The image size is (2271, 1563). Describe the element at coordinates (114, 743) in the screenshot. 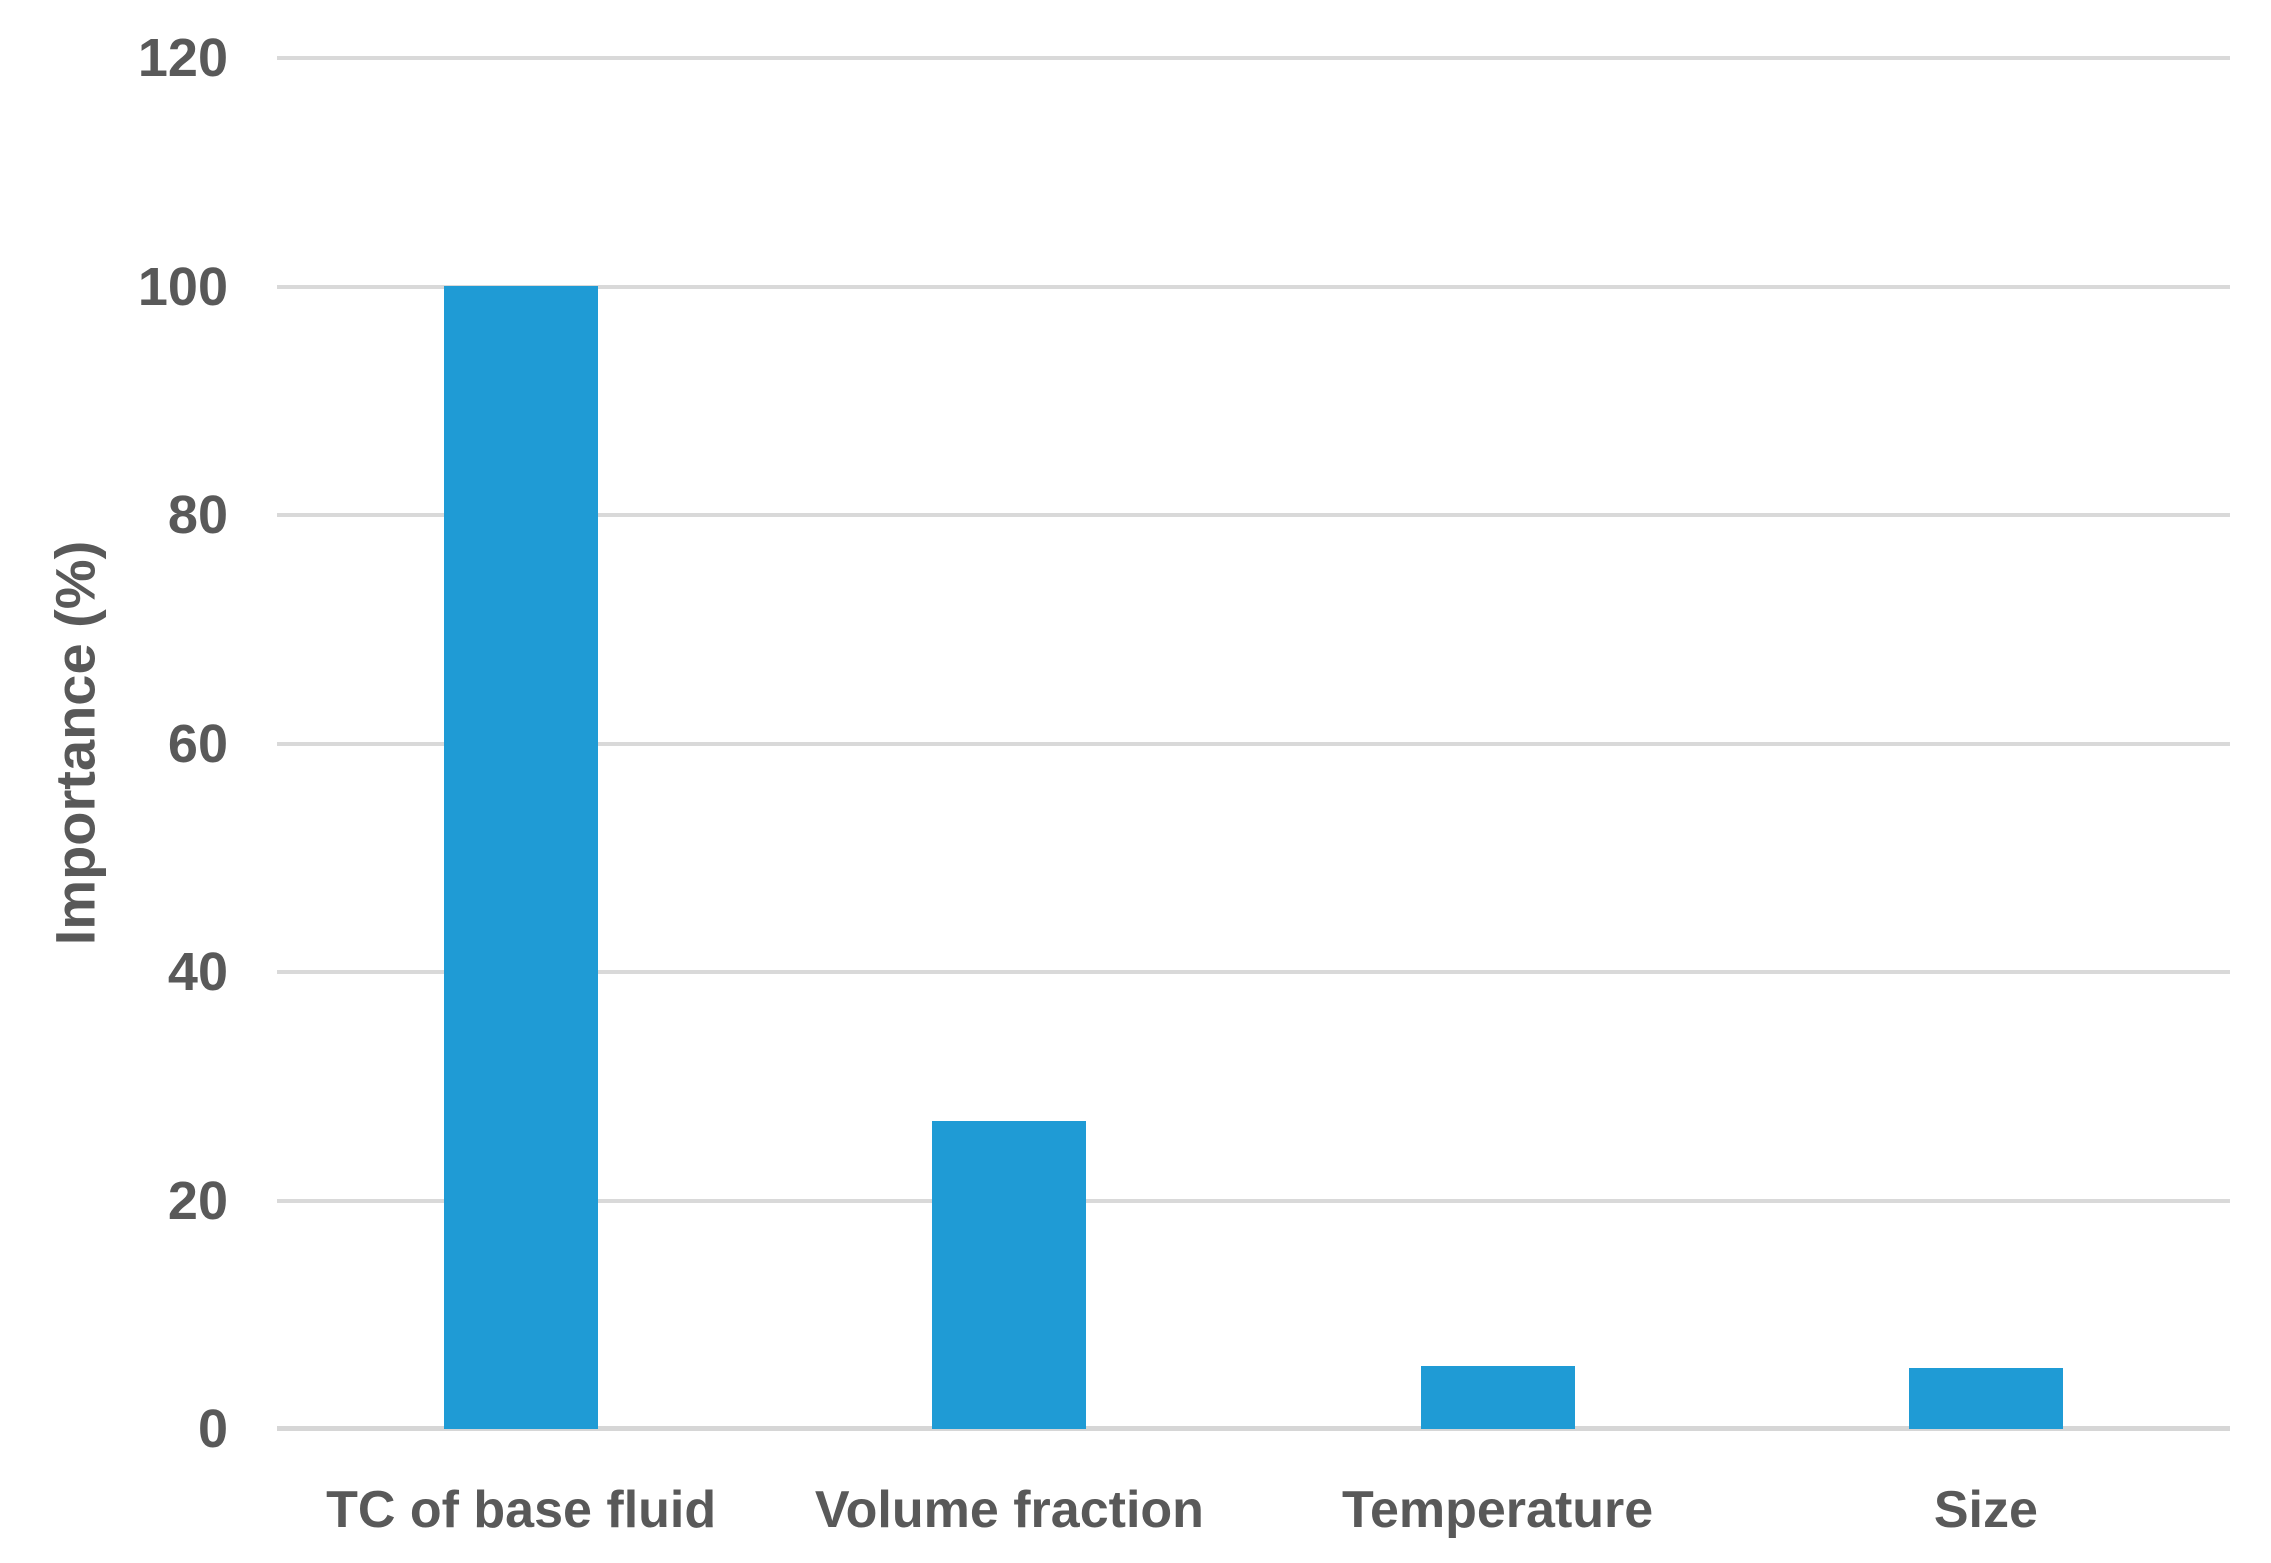

I see `y-axis-tick-labels: 0 20 40 60 80 100 120` at that location.